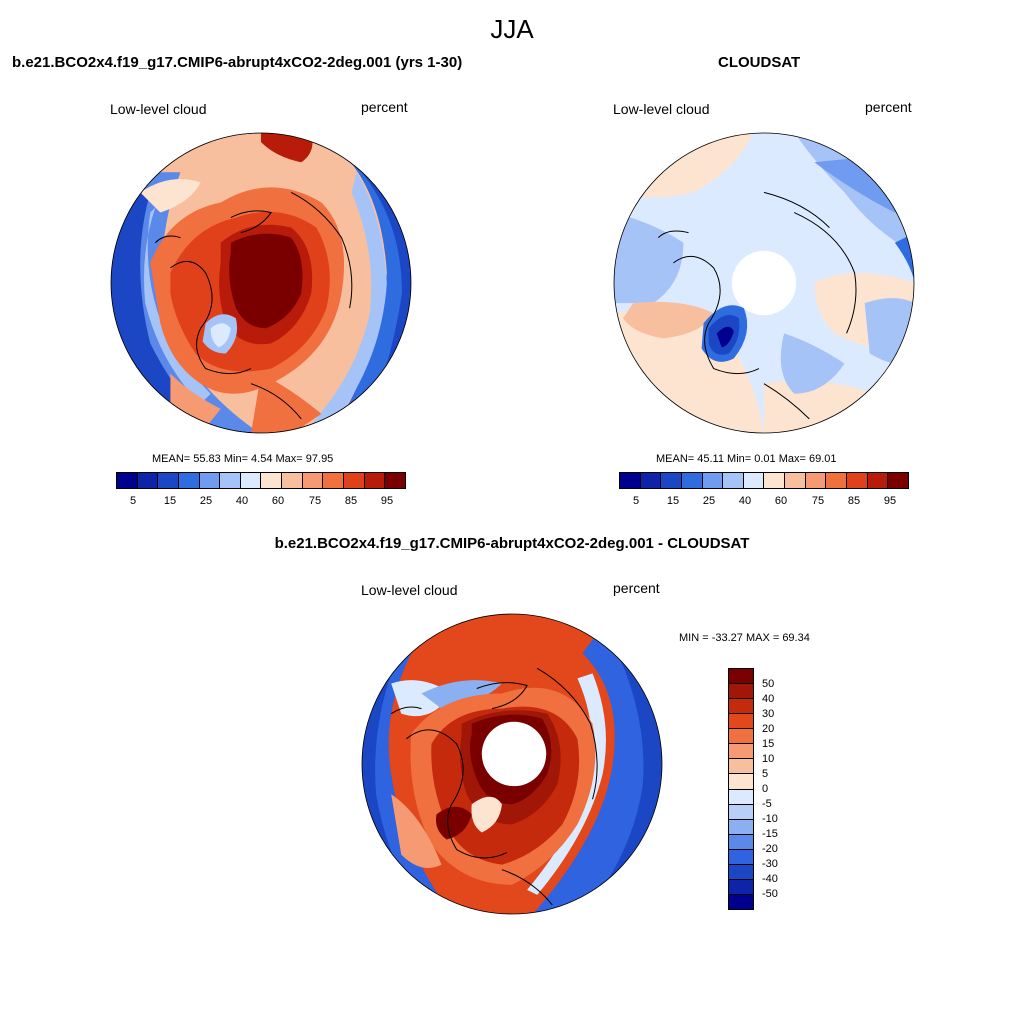  I want to click on colorbar-tick-label: 50, so click(768, 684).